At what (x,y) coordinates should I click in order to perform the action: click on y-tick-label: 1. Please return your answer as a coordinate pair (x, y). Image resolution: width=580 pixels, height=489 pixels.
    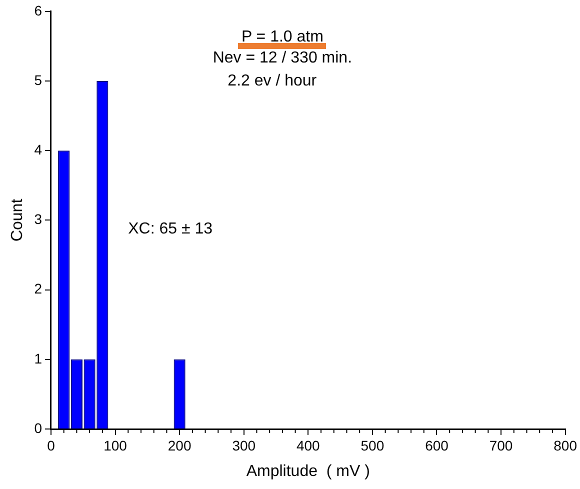
    Looking at the image, I should click on (38, 358).